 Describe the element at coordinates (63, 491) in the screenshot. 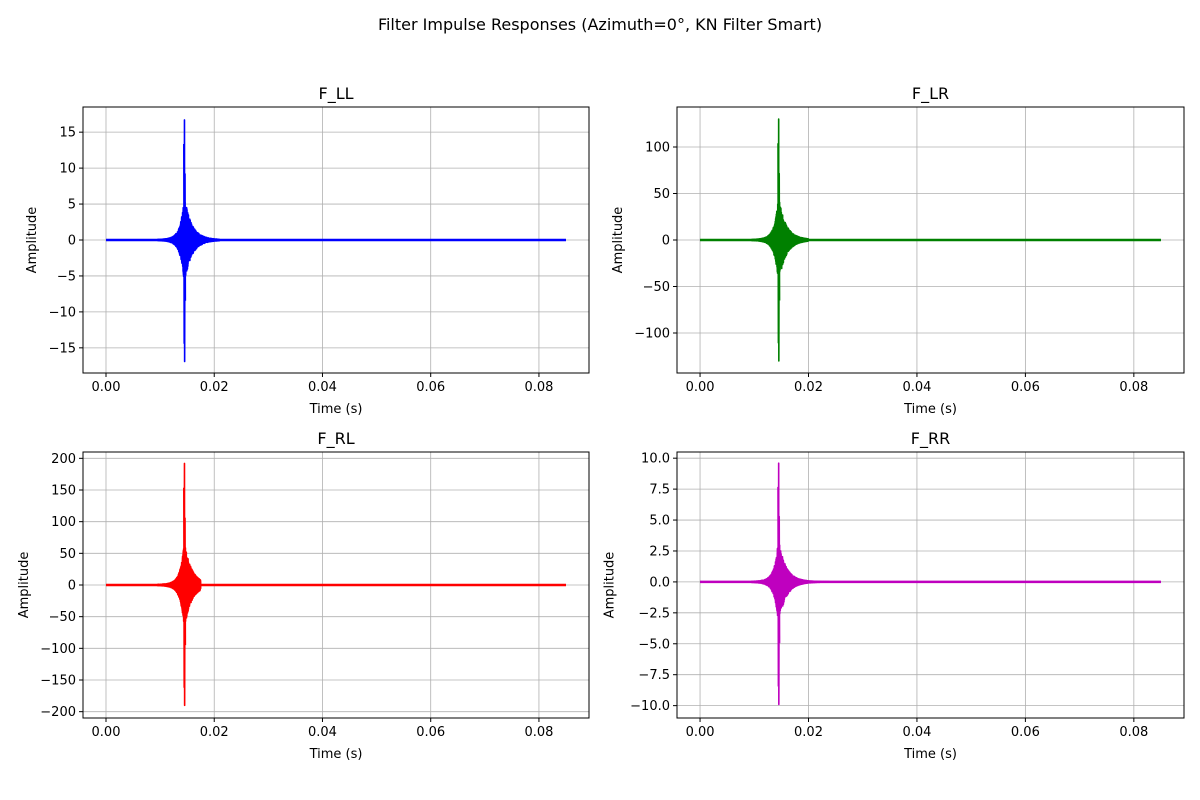

I see `y-tick-label: 150` at that location.